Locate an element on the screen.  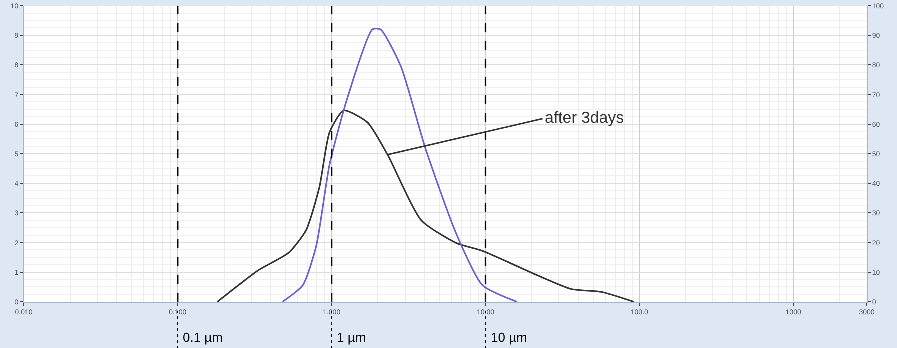
ref-line-label: 10 µm is located at coordinates (509, 337).